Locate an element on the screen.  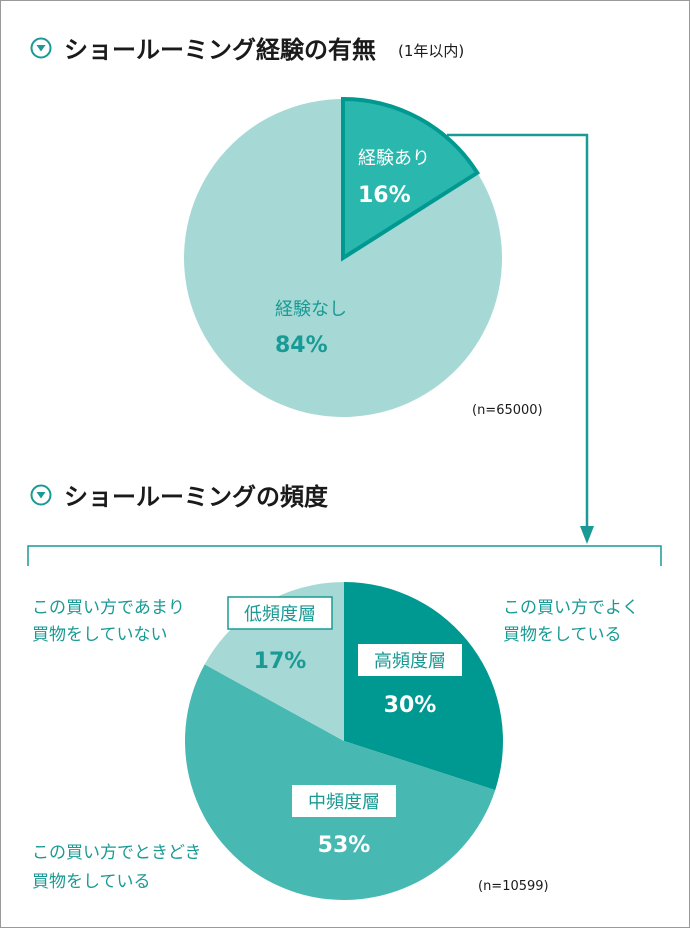
pie2-high-label-box is located at coordinates (410, 660).